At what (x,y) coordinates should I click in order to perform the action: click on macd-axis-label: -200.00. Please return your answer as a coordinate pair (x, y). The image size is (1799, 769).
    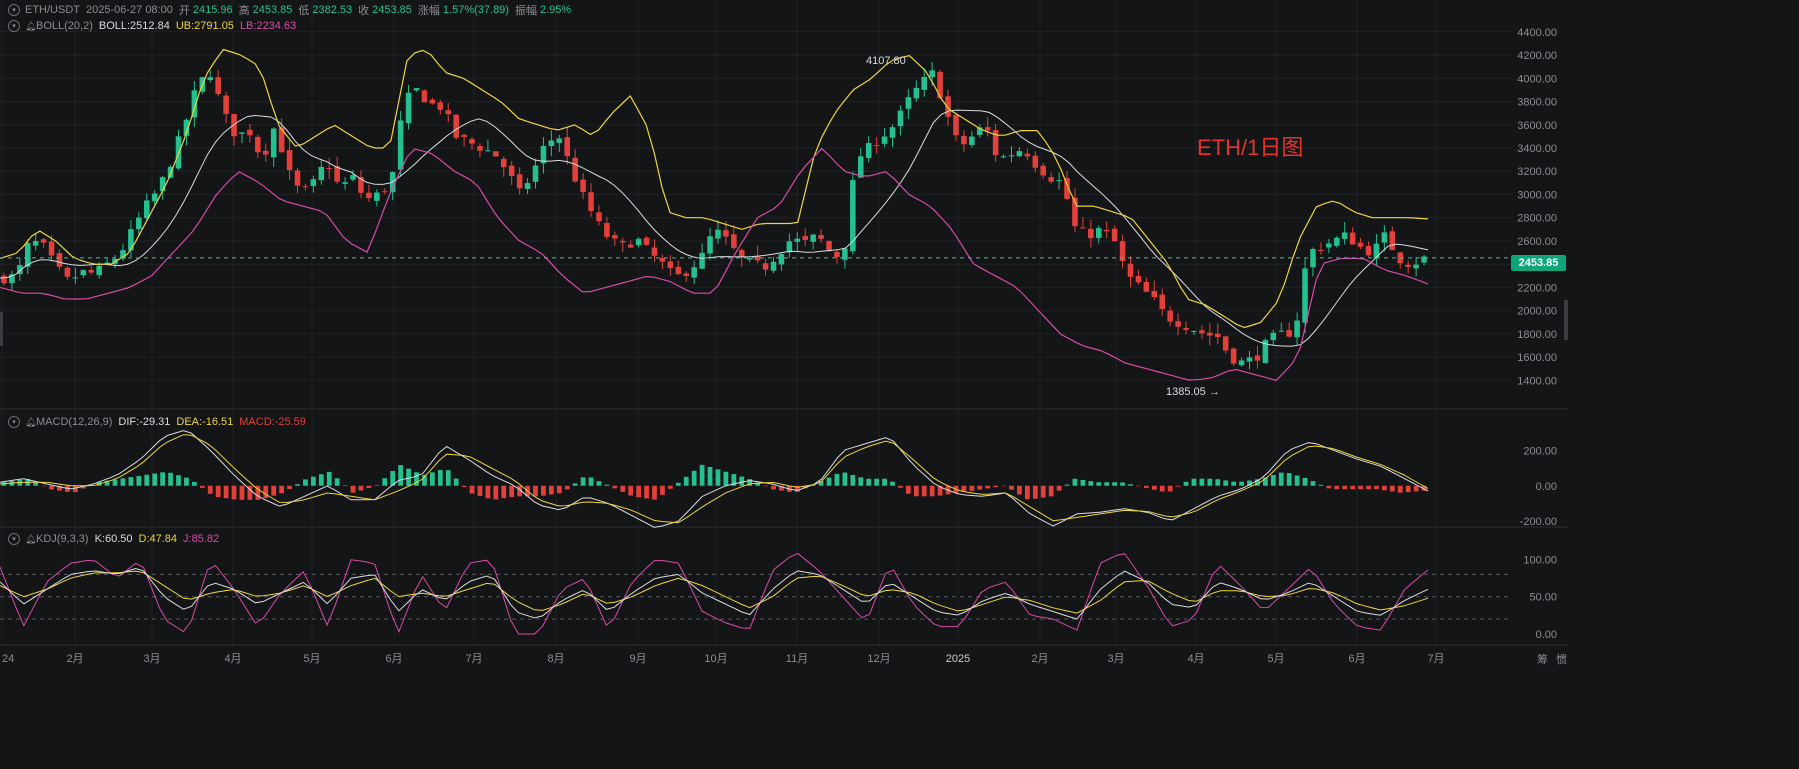
    Looking at the image, I should click on (1538, 522).